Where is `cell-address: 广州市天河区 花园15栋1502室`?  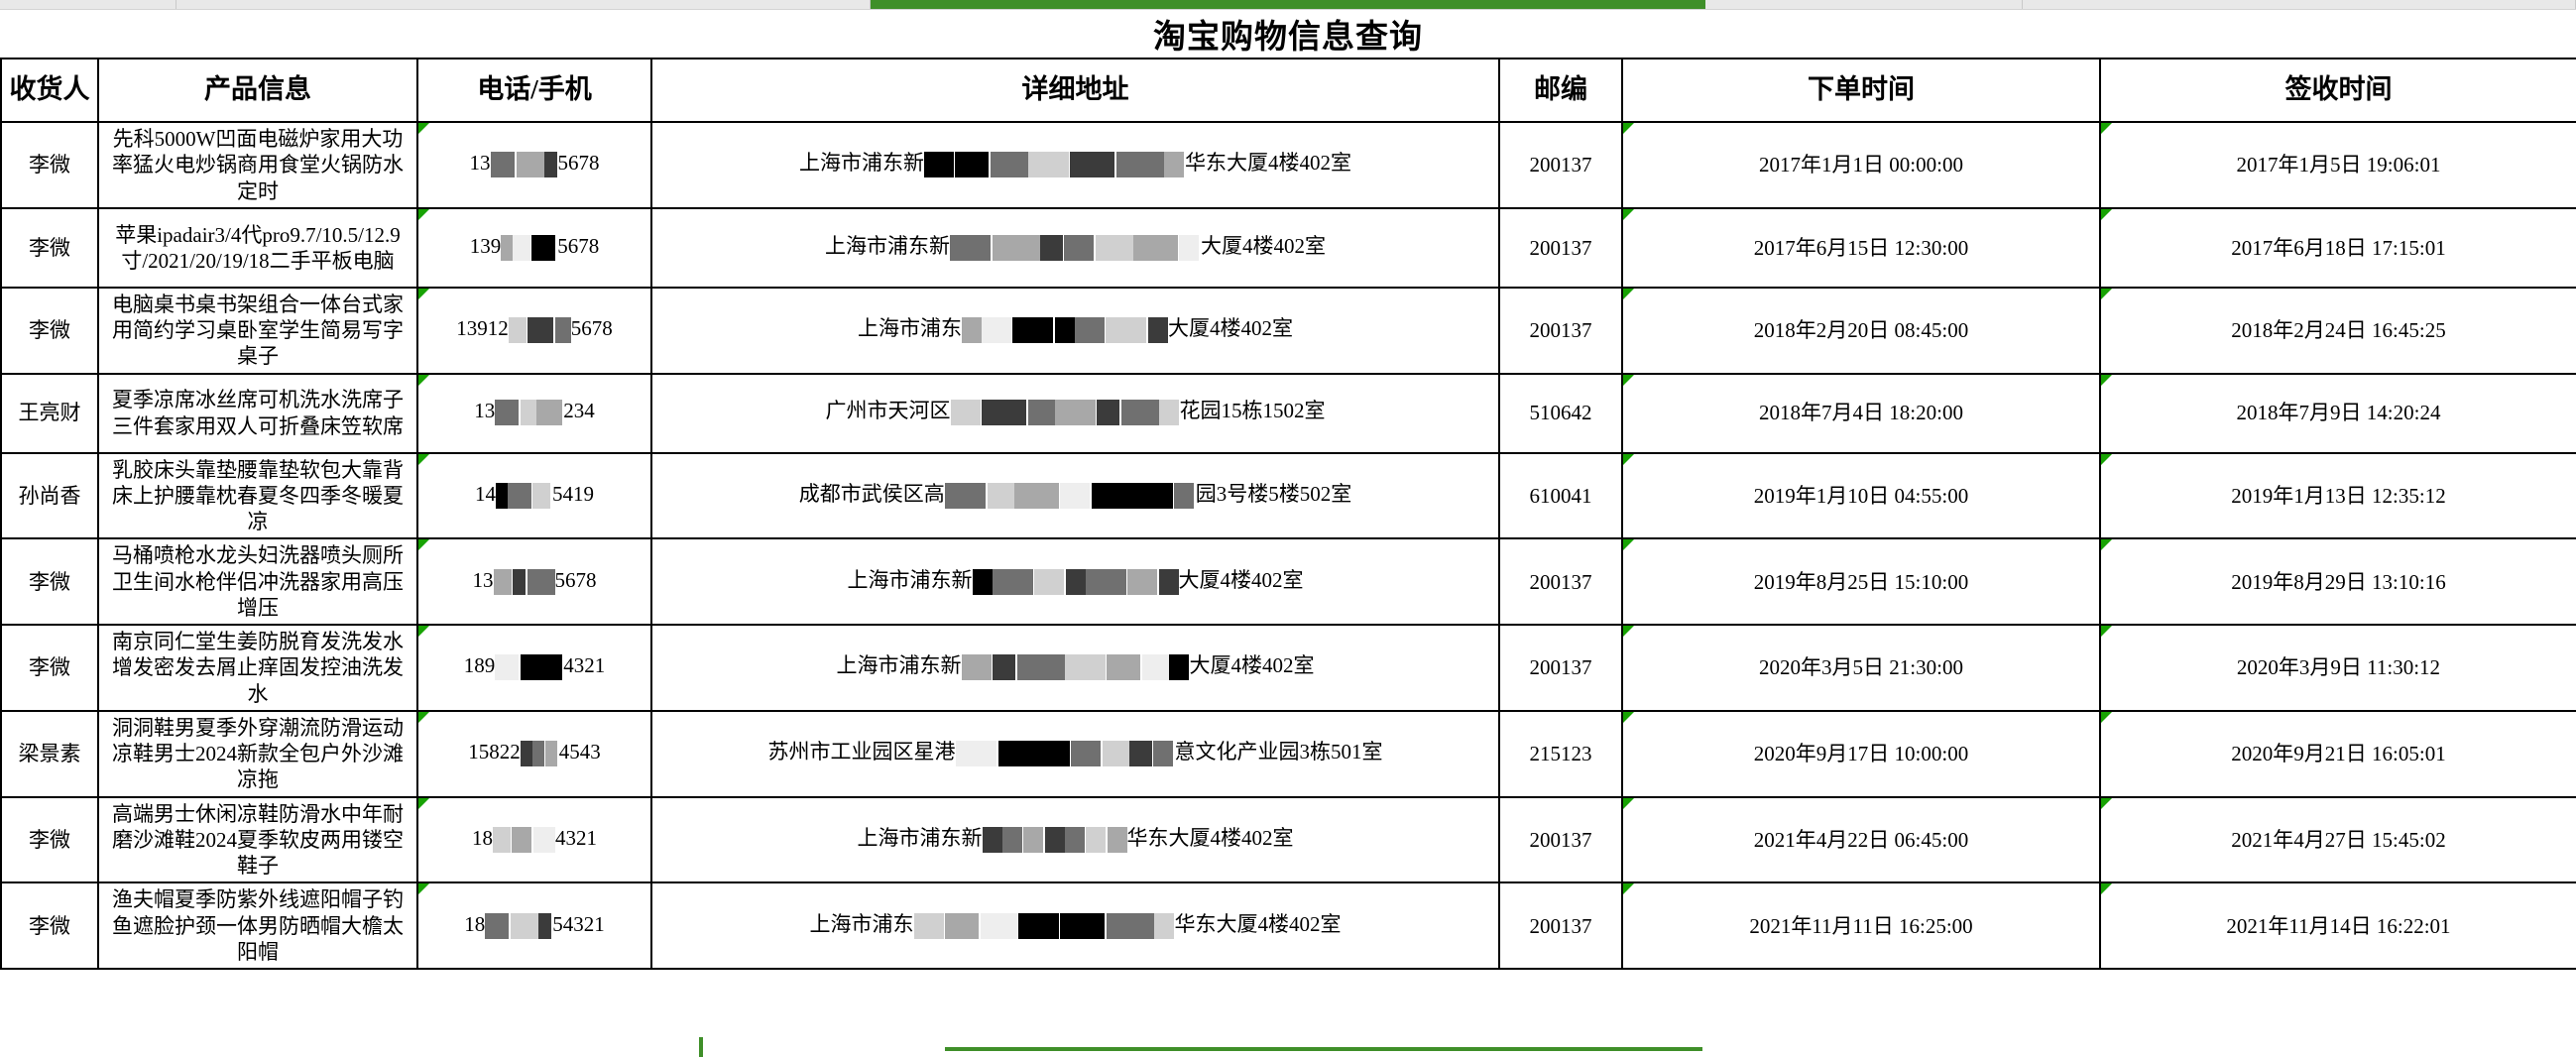 cell-address: 广州市天河区 花园15栋1502室 is located at coordinates (1075, 413).